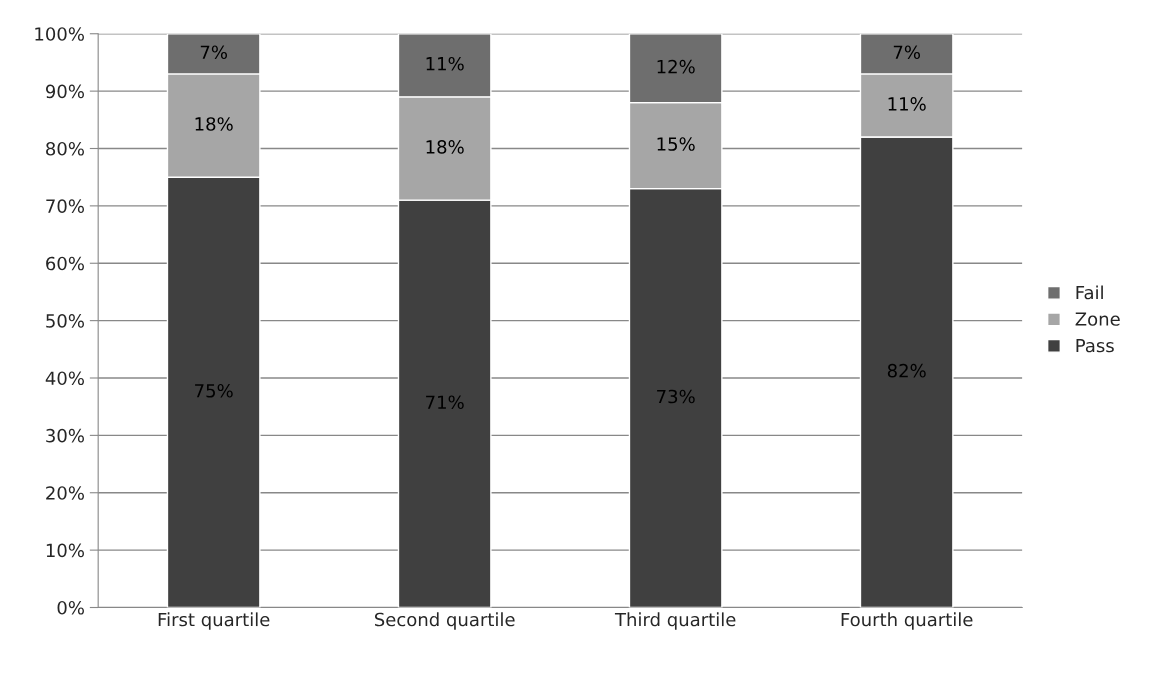 The width and height of the screenshot is (1155, 675). I want to click on x-tick-label: Second quartile, so click(444, 621).